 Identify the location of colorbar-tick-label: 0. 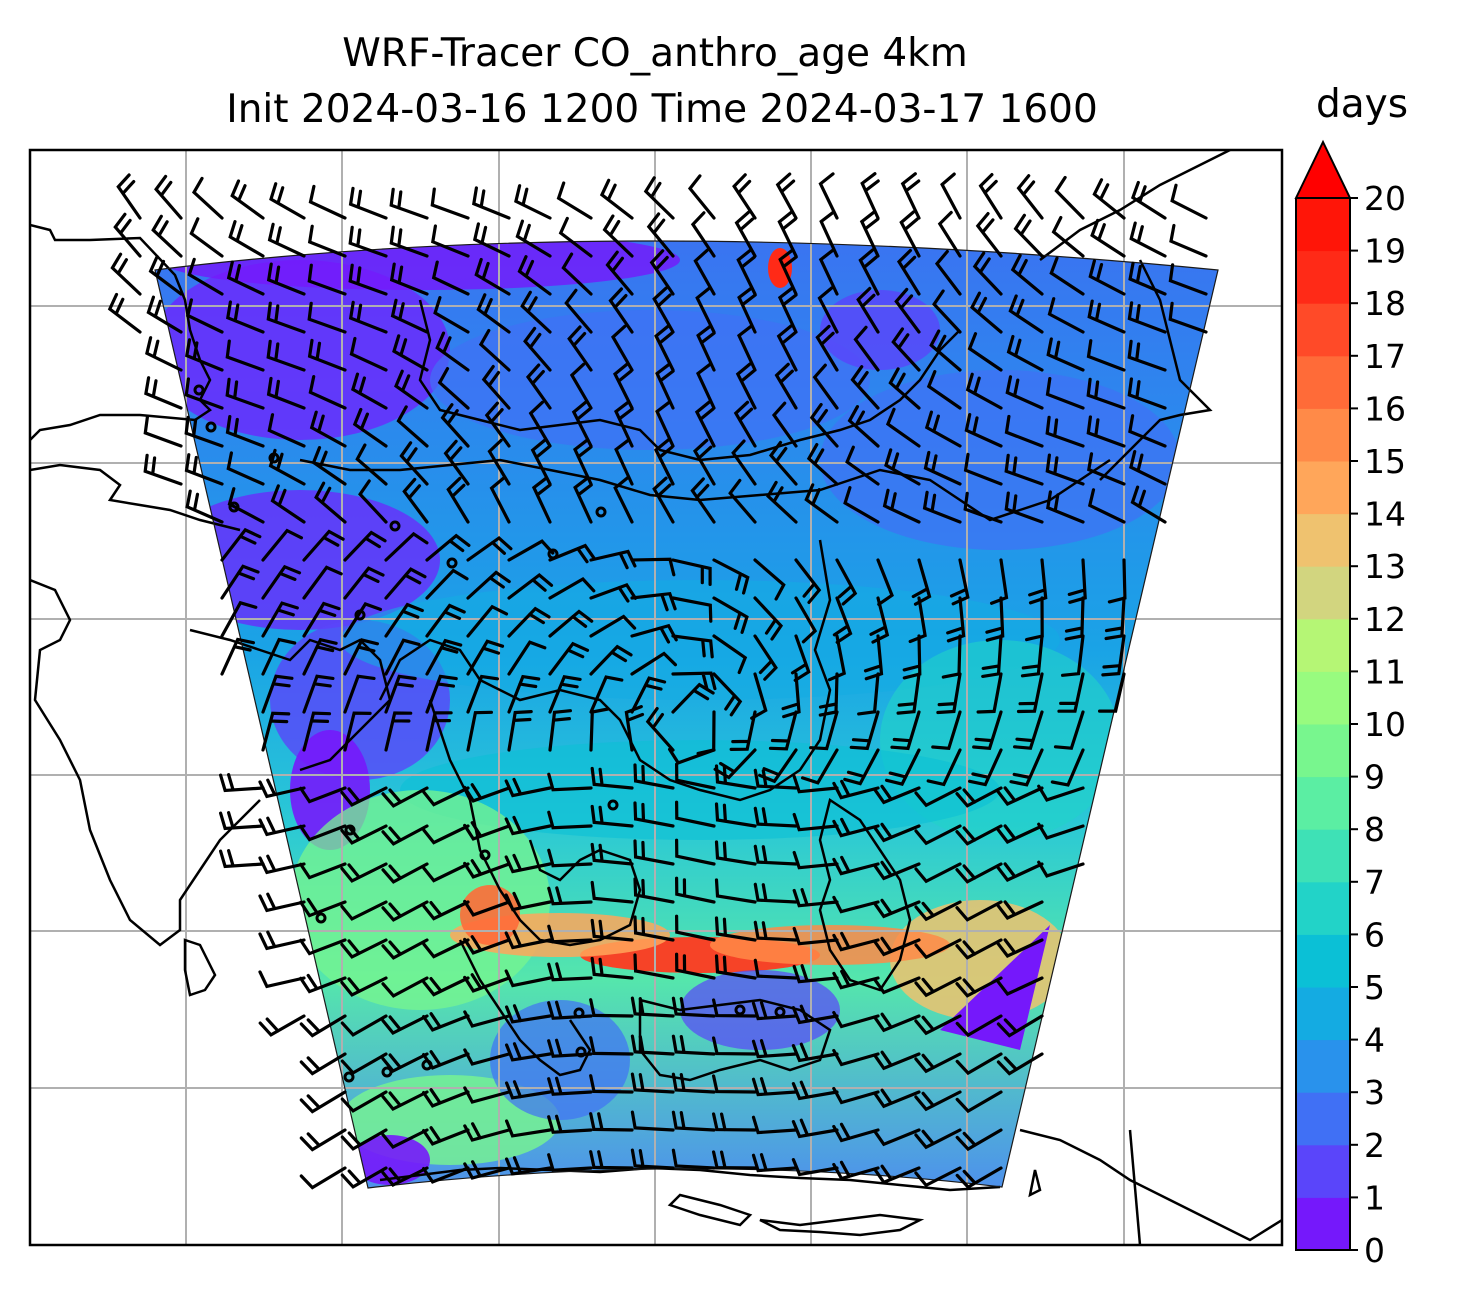
(1374, 1250).